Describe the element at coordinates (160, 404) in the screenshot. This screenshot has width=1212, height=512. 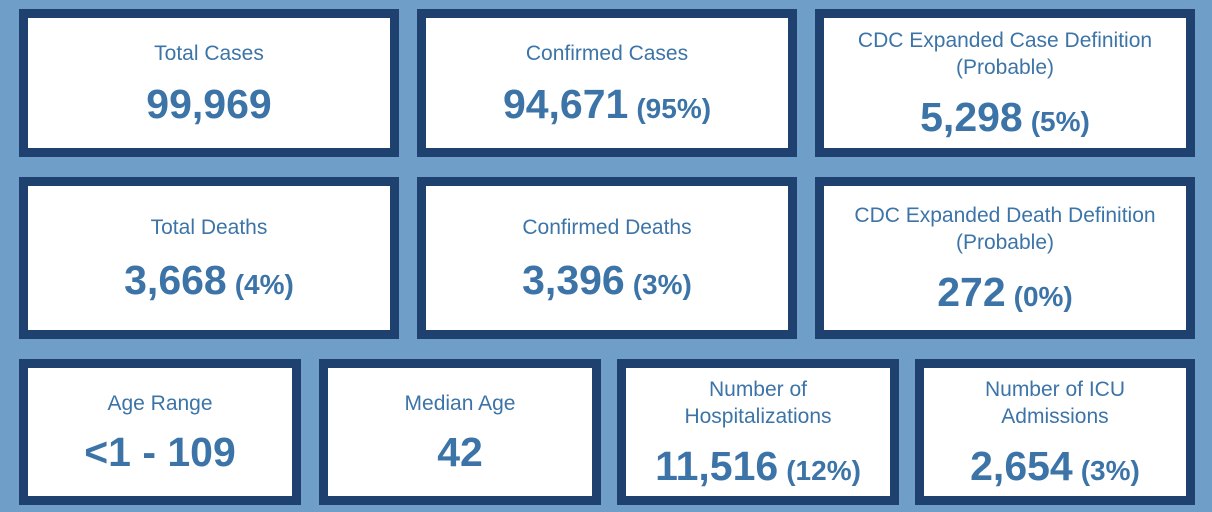
I see `age-range-label: Age Range` at that location.